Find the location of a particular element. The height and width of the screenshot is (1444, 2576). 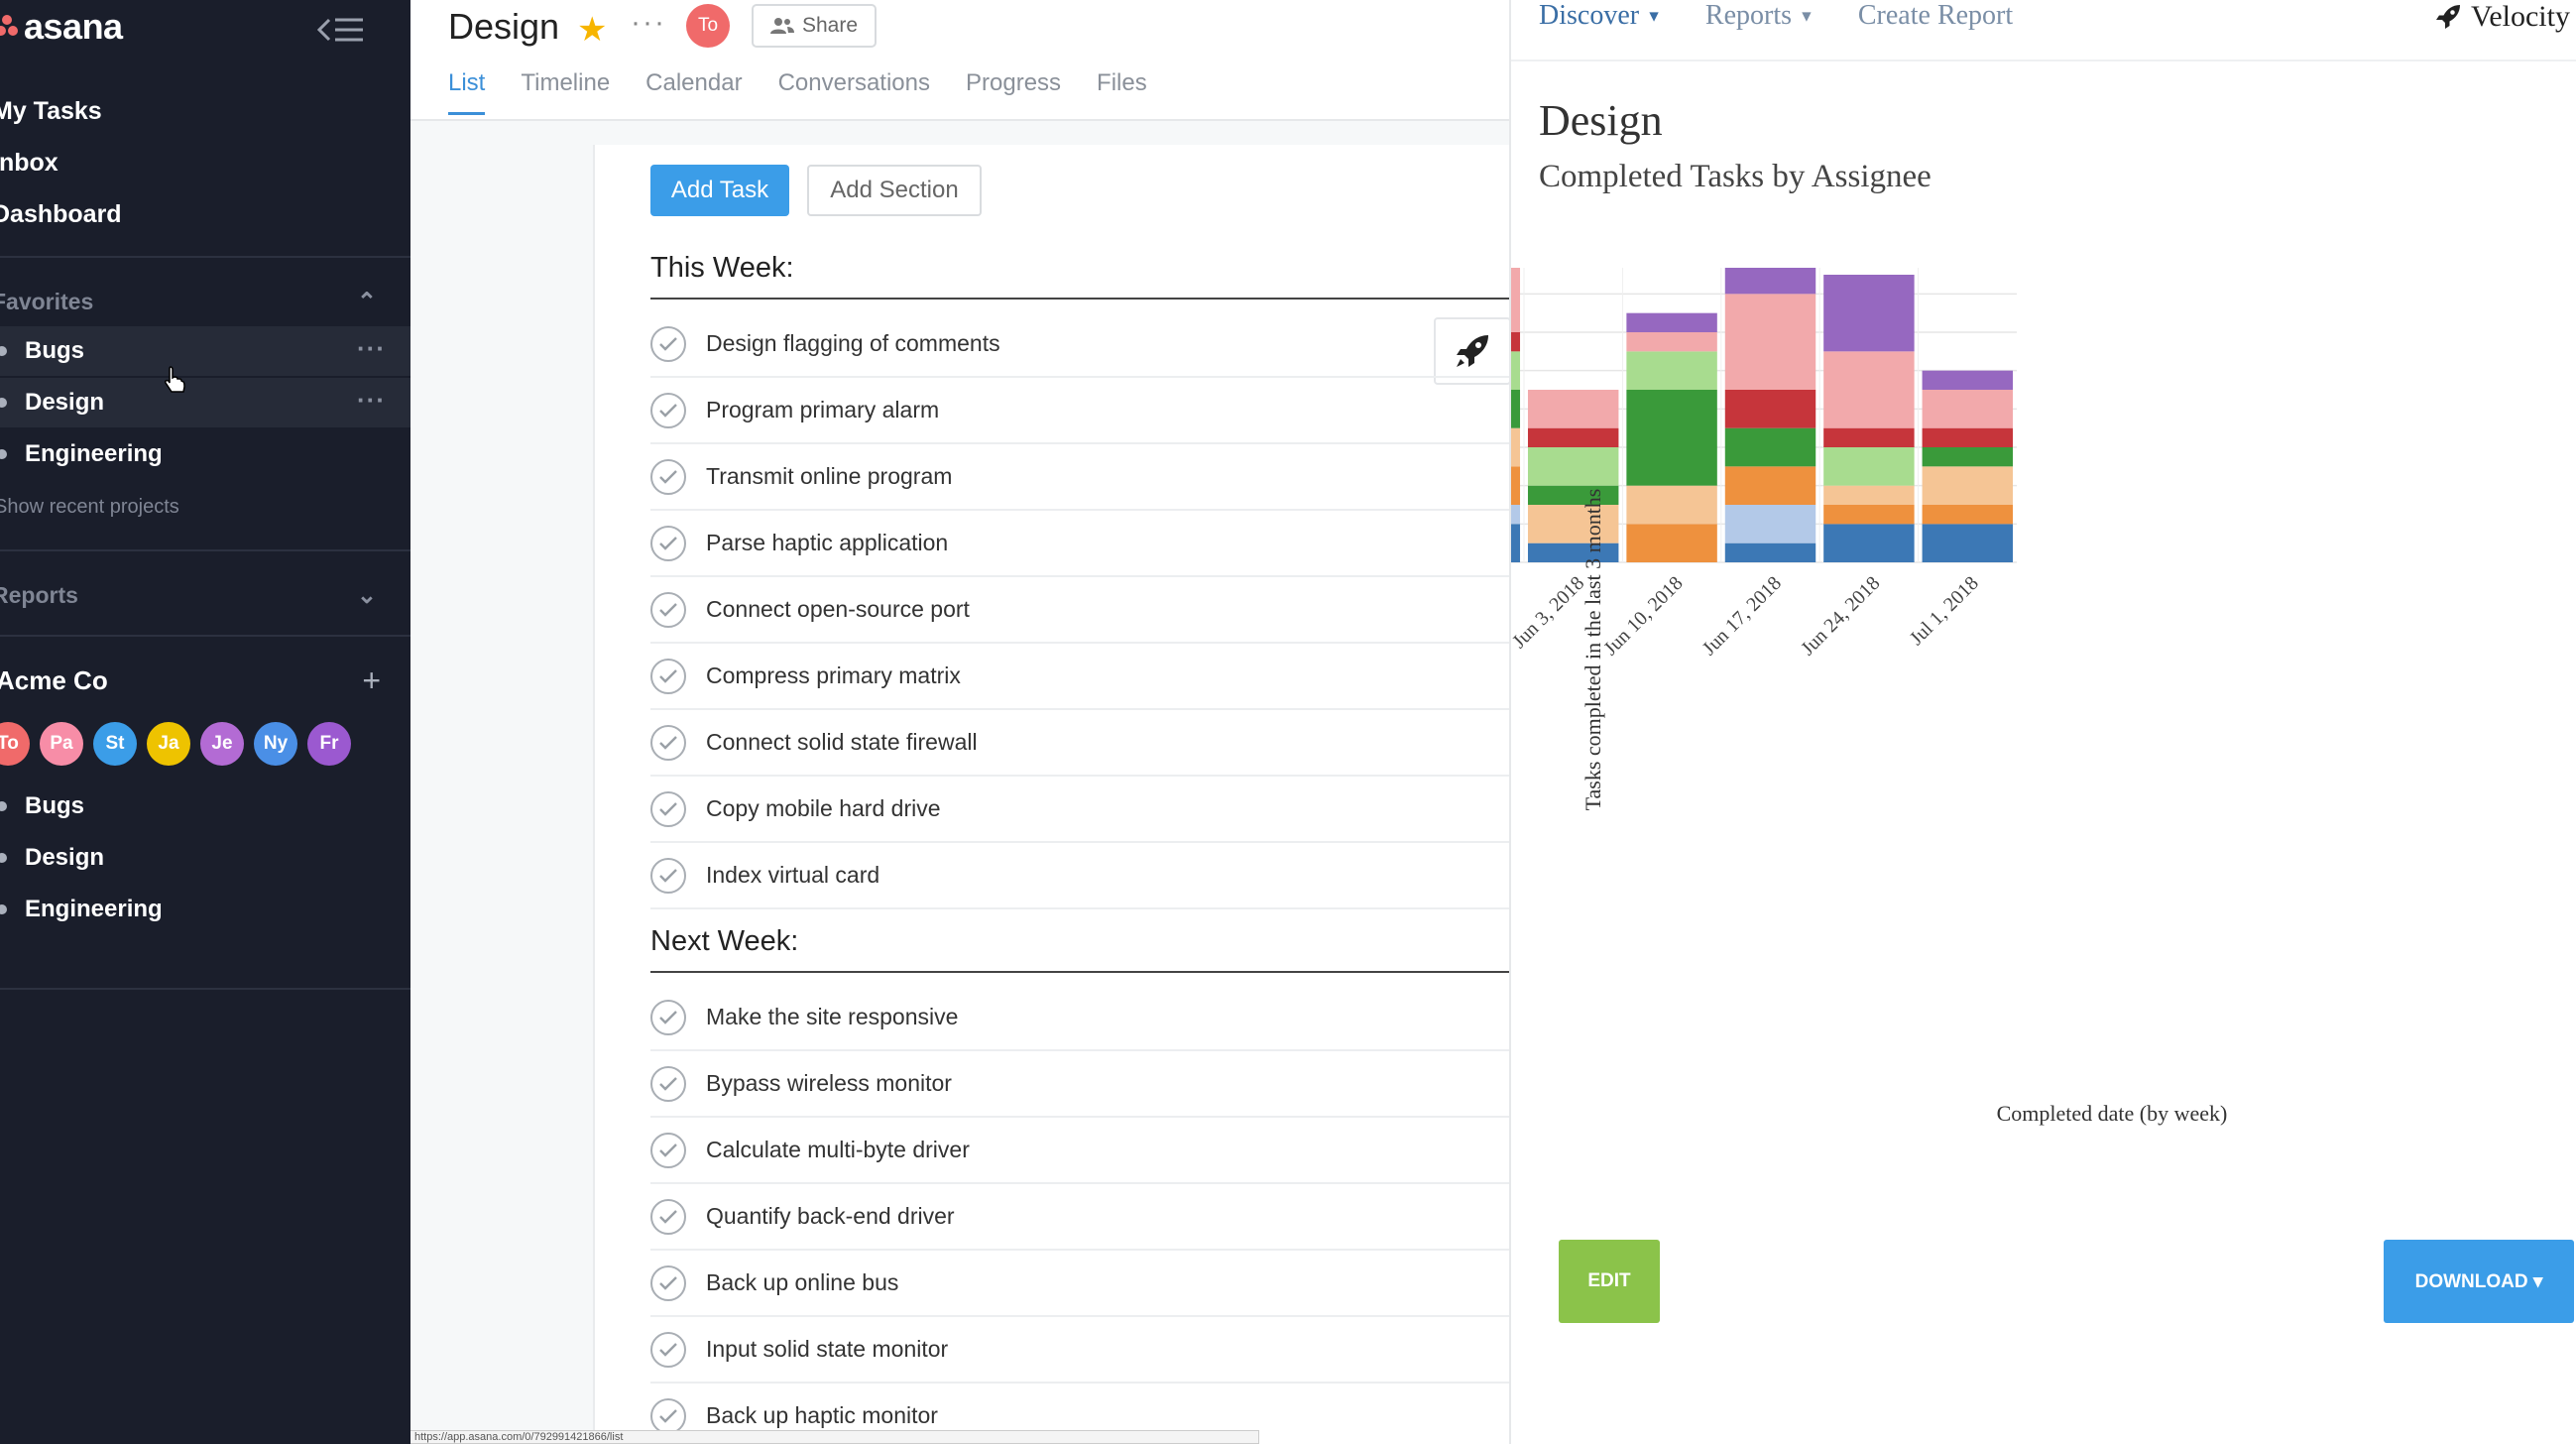

favorite-design: Design ··· is located at coordinates (205, 402).